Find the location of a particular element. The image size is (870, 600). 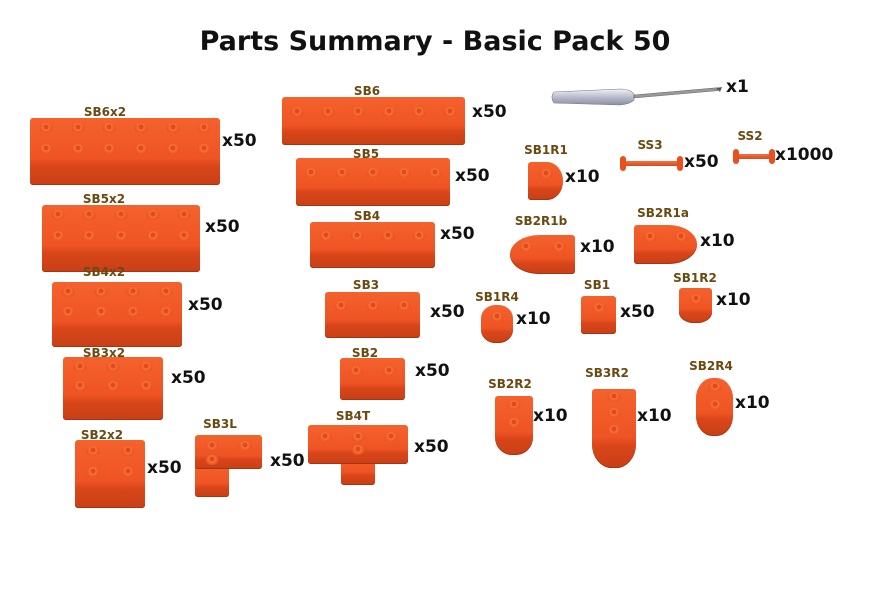

part-label: SB2R1a is located at coordinates (663, 213).